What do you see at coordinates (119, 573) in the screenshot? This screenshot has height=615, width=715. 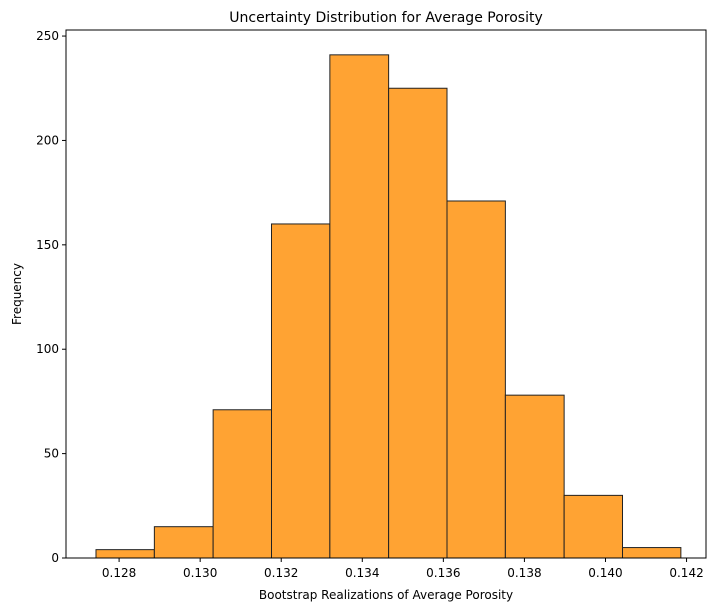 I see `x-tick-label: 0.128` at bounding box center [119, 573].